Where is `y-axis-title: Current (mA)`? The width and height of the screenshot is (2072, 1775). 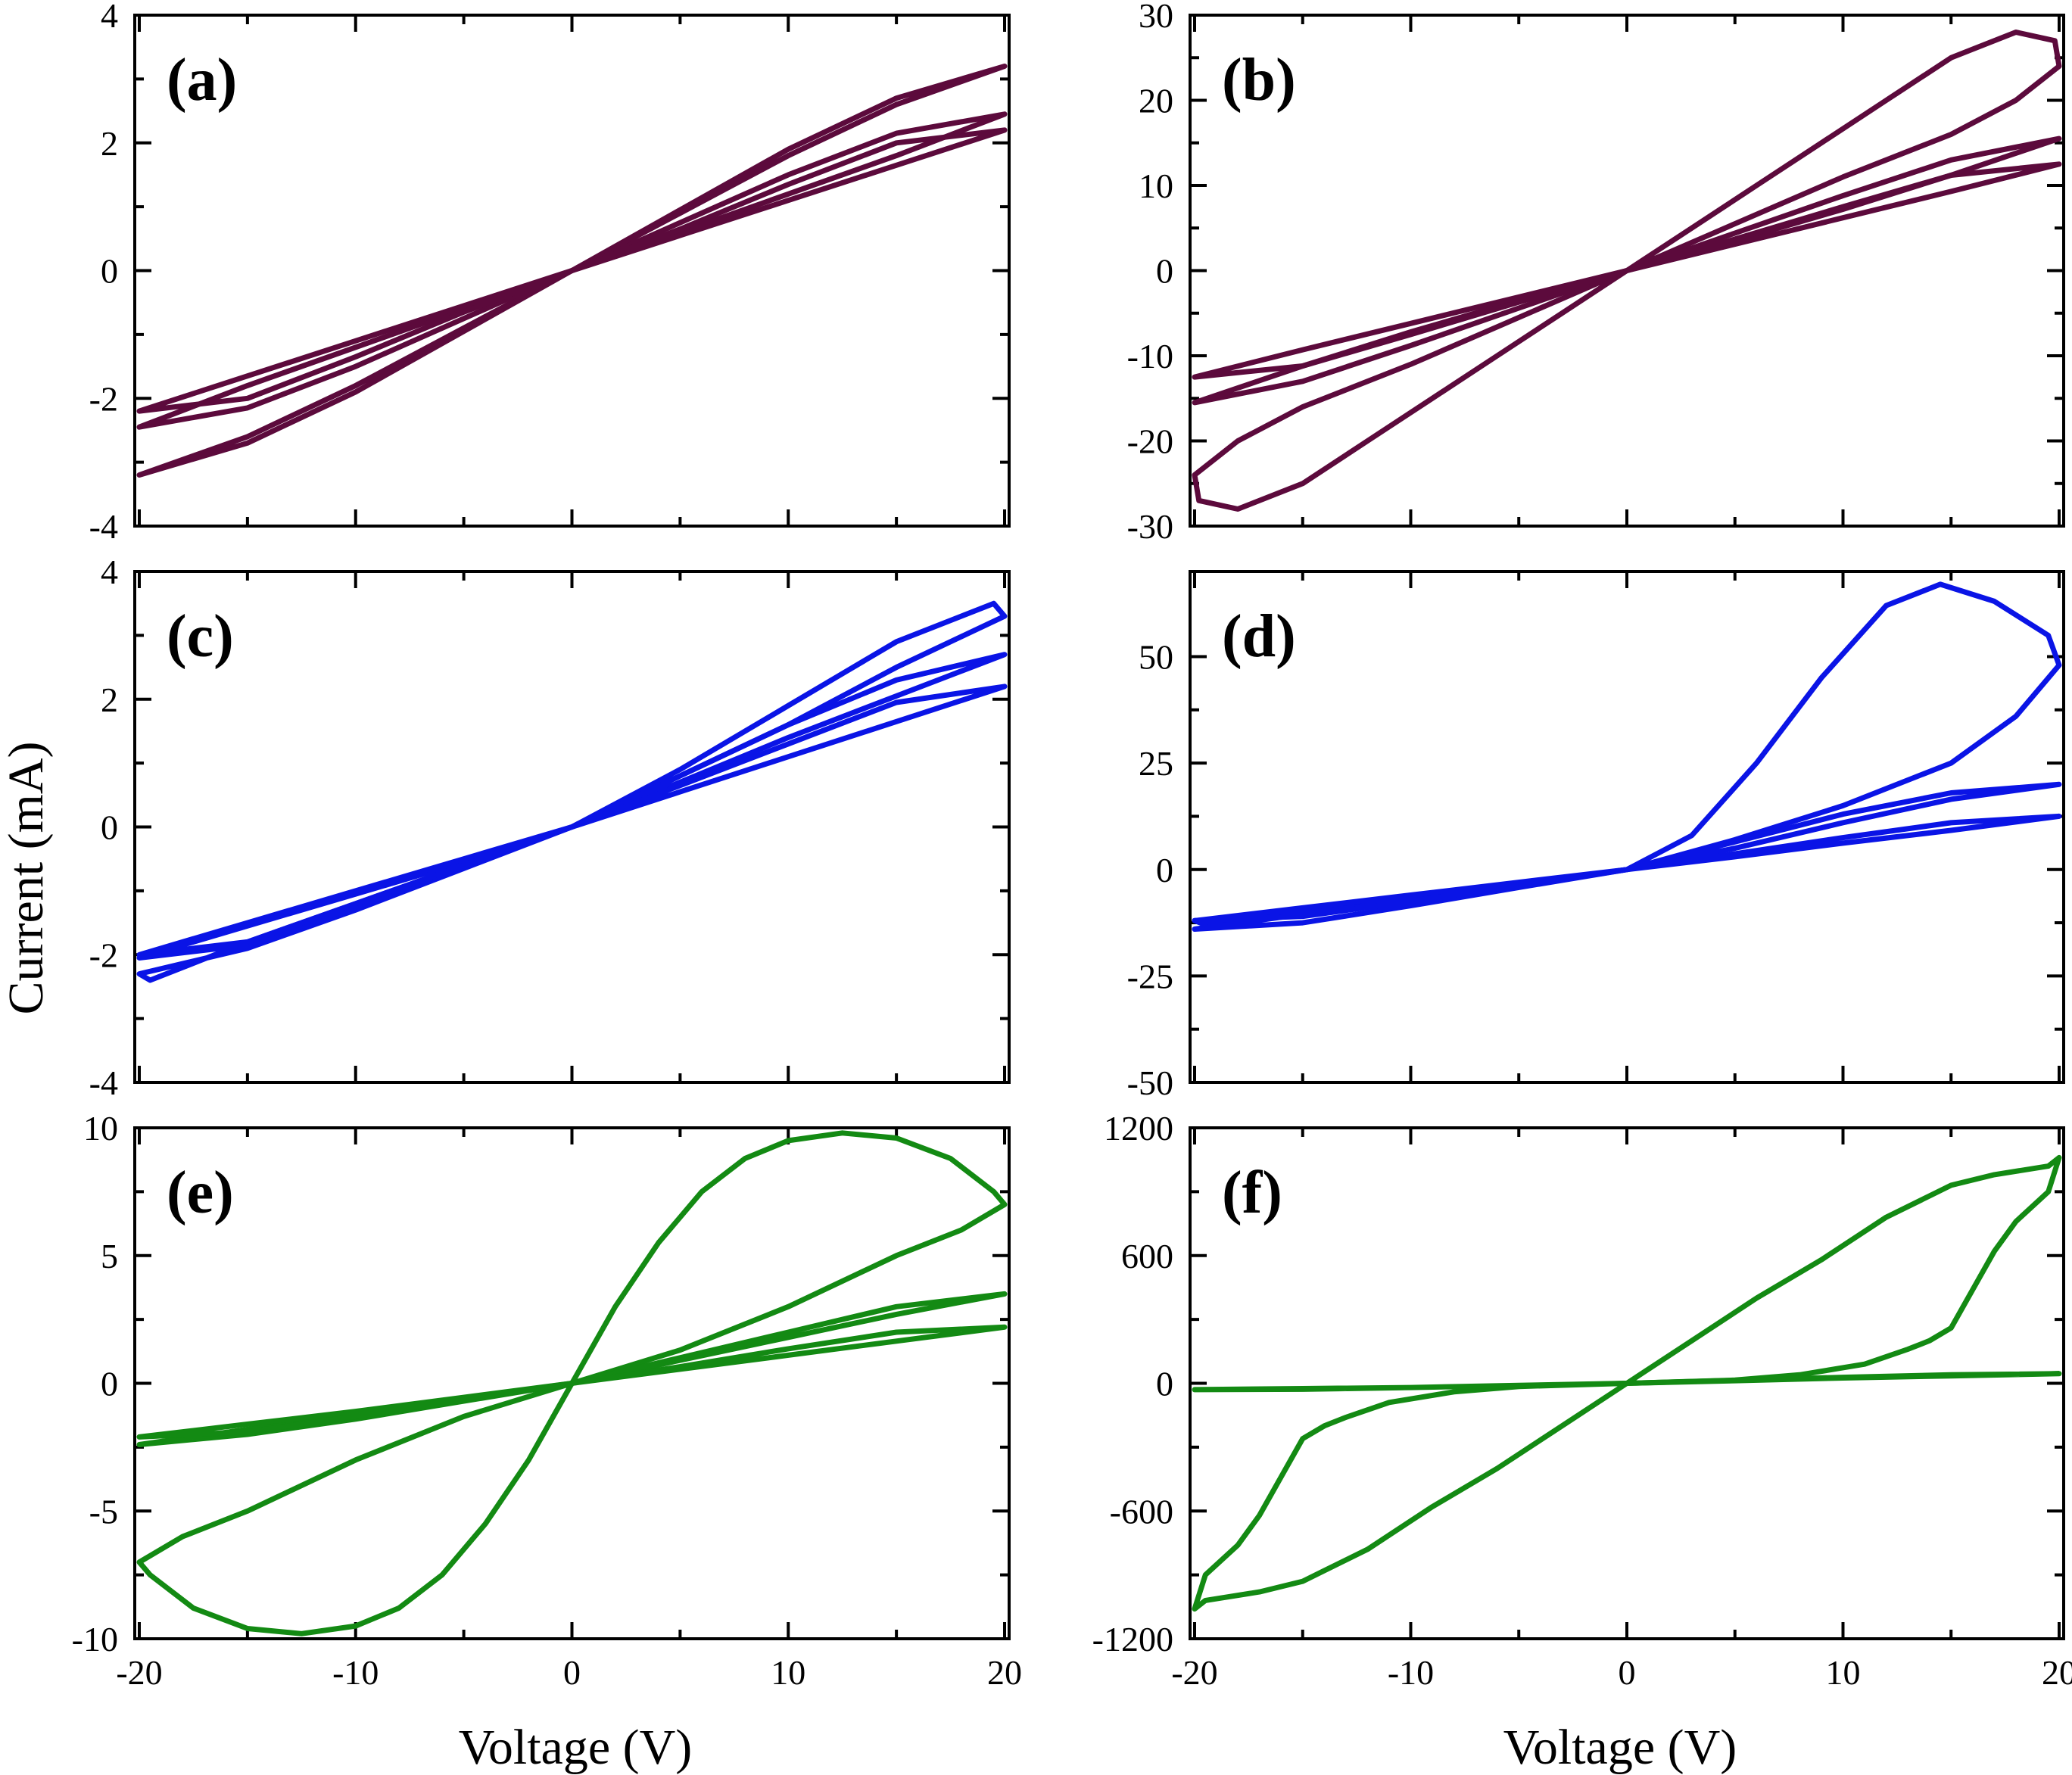 y-axis-title: Current (mA) is located at coordinates (27, 877).